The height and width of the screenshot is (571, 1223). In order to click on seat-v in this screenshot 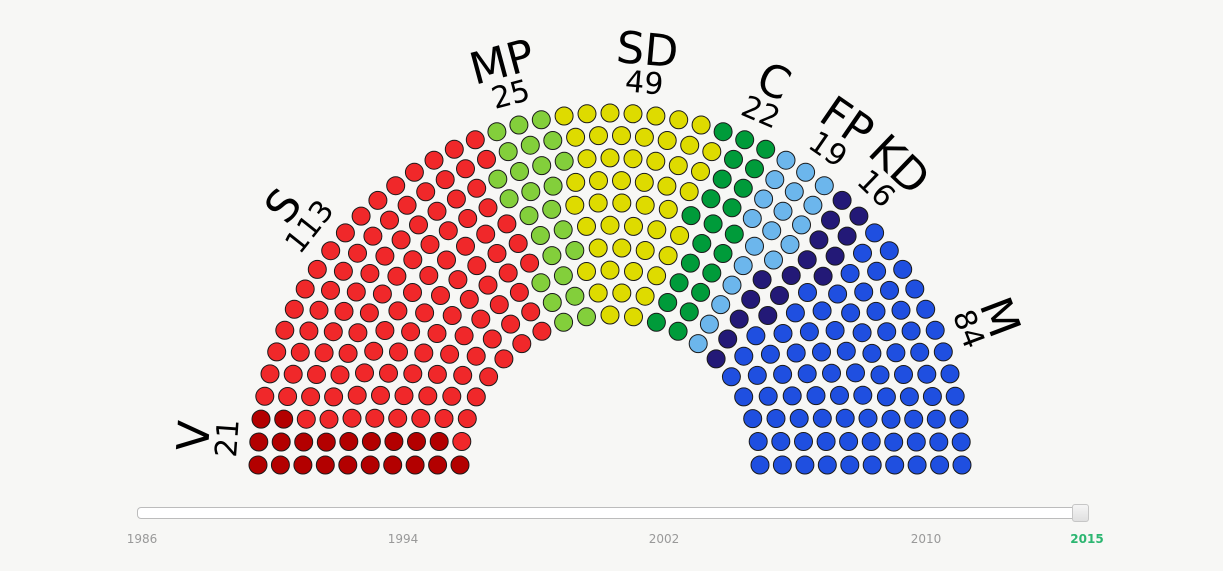, I will do `click(284, 419)`.